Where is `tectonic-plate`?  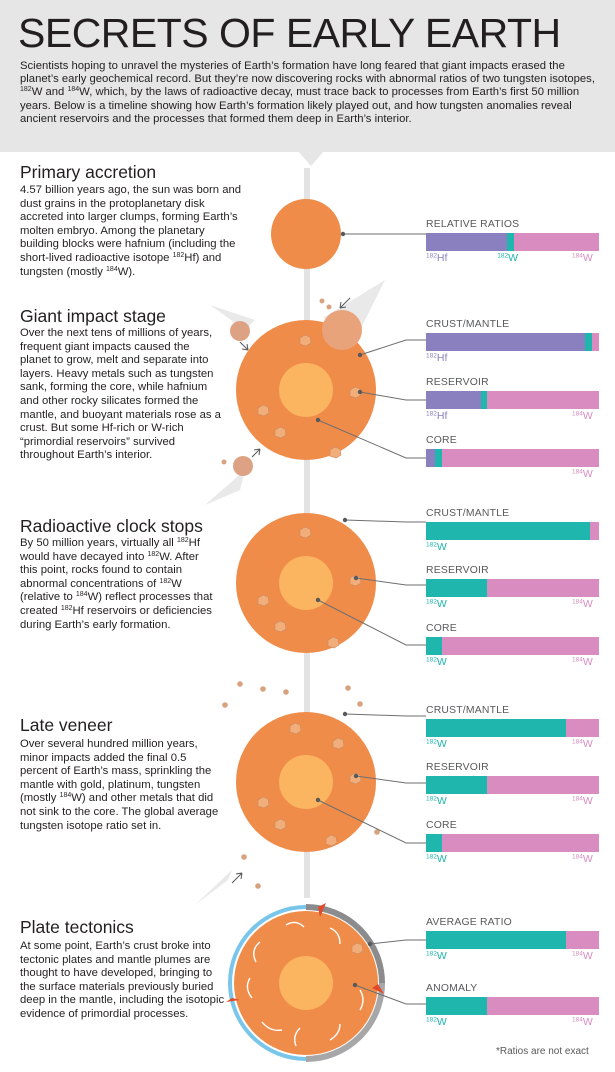 tectonic-plate is located at coordinates (345, 1022).